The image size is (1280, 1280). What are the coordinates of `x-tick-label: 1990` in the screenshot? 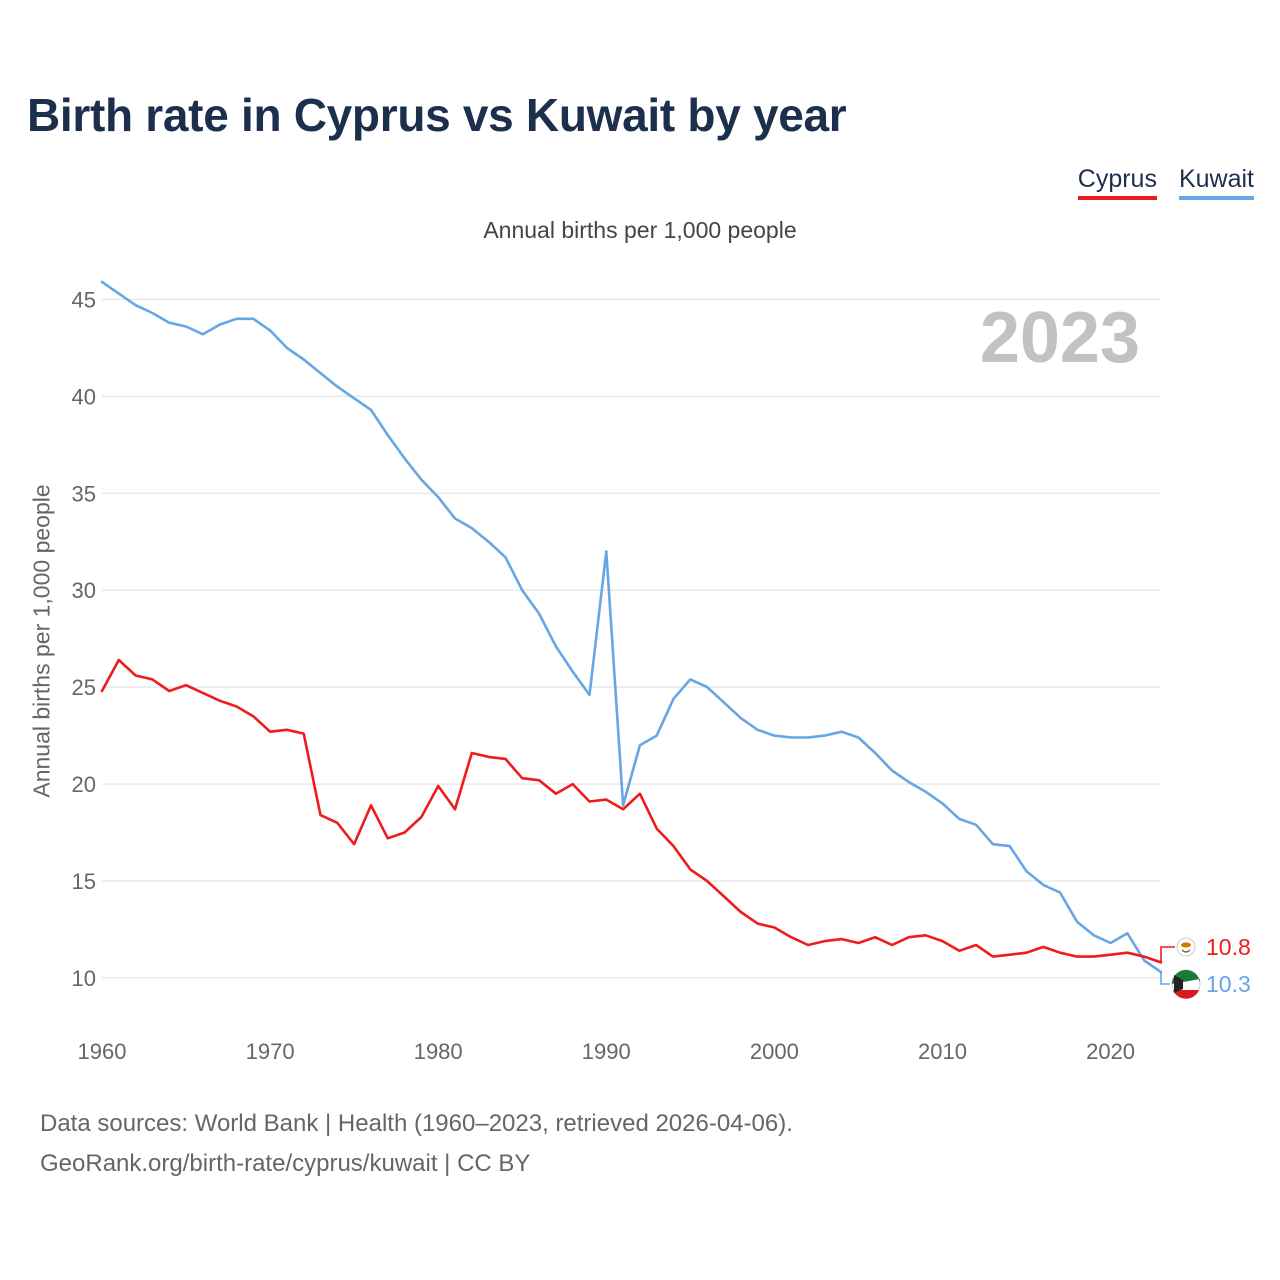 It's located at (606, 1051).